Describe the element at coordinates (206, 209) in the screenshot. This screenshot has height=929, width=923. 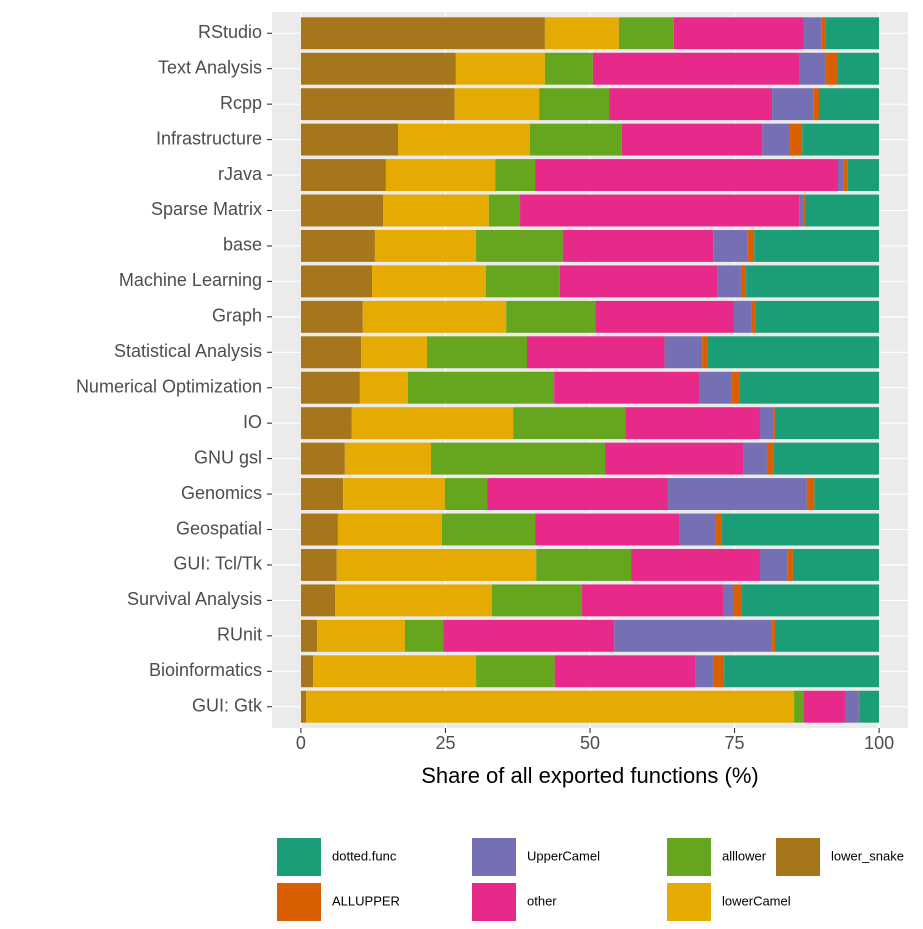
I see `y-tick-label: Sparse Matrix` at that location.